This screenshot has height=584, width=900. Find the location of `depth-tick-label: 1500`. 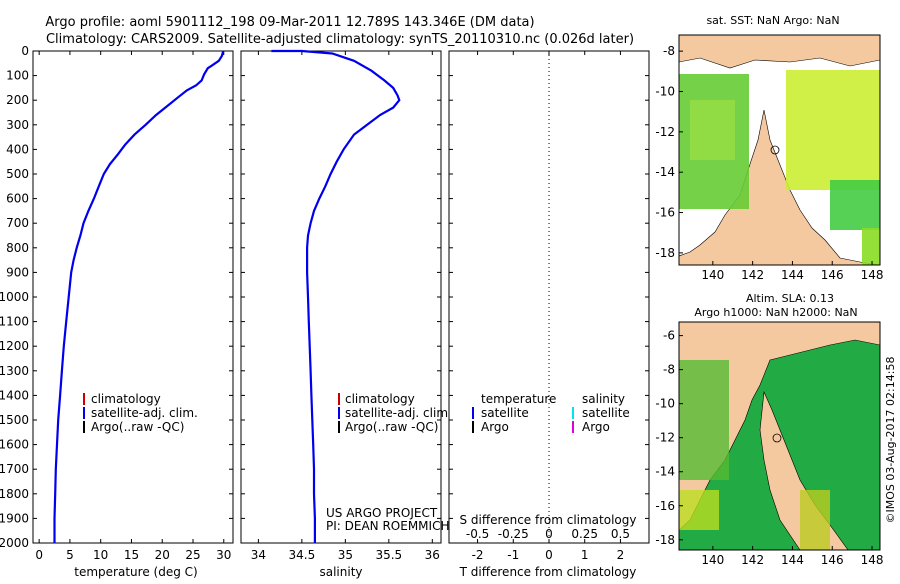

depth-tick-label: 1500 is located at coordinates (14, 420).